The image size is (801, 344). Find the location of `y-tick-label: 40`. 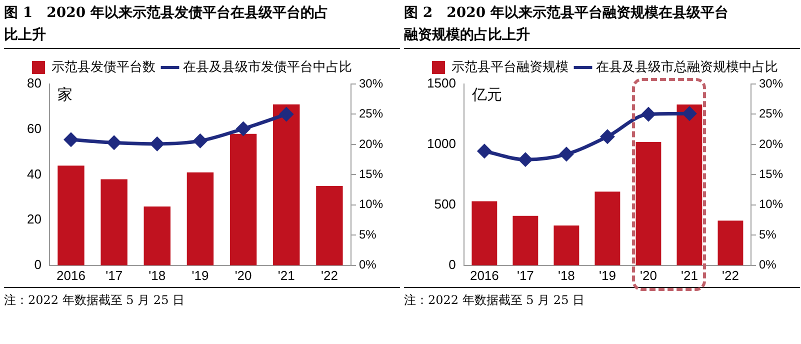

y-tick-label: 40 is located at coordinates (34, 174).